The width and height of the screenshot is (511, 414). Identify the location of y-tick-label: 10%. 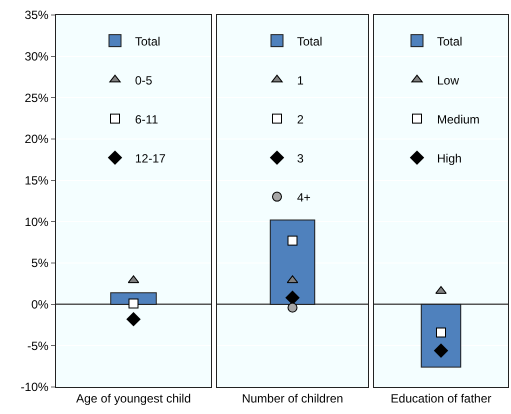
(36, 221).